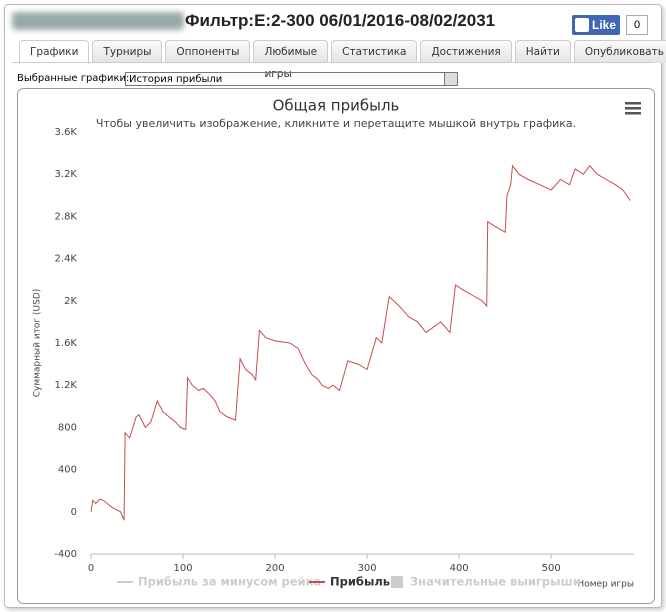 This screenshot has height=612, width=666. Describe the element at coordinates (466, 51) in the screenshot. I see `tab: Достижения` at that location.